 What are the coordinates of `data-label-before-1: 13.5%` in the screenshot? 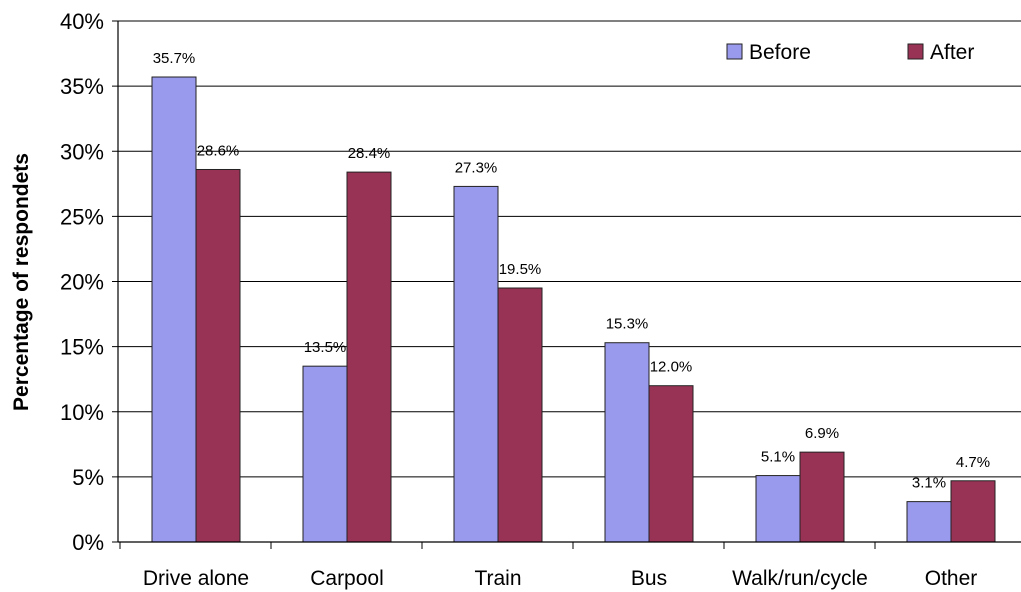 It's located at (325, 347).